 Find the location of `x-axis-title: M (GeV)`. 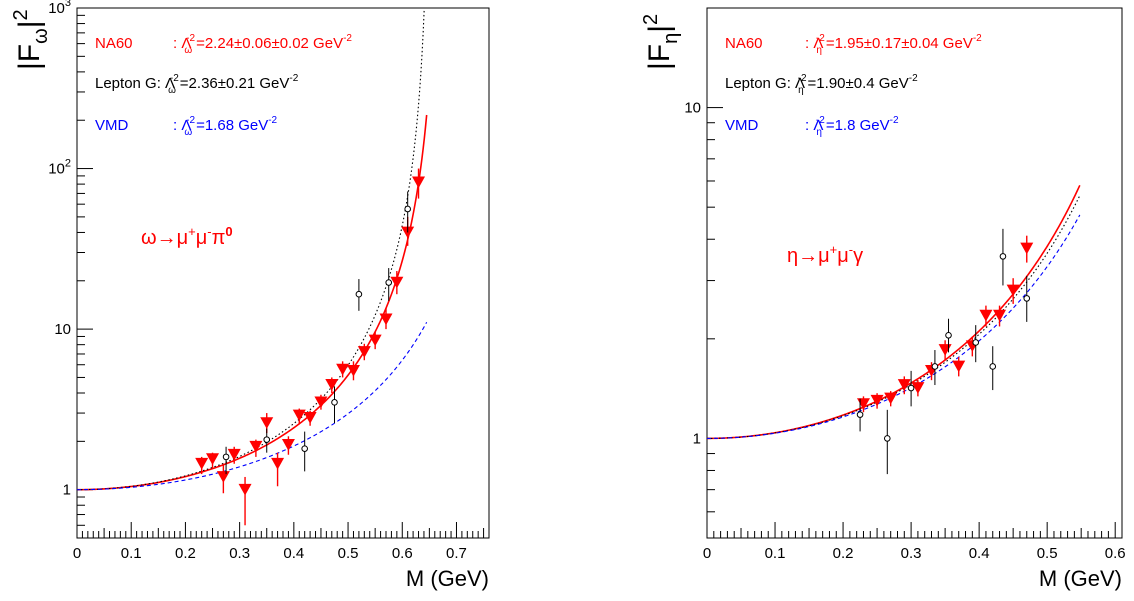

x-axis-title: M (GeV) is located at coordinates (447, 578).